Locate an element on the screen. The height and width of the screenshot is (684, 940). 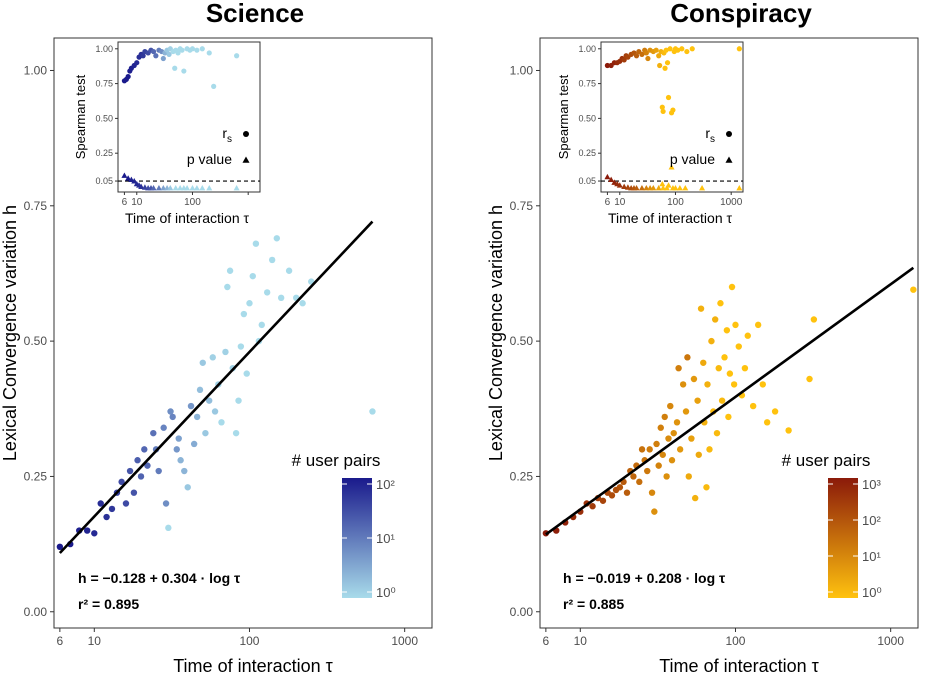
x-tick-label: 1000 is located at coordinates (890, 641).